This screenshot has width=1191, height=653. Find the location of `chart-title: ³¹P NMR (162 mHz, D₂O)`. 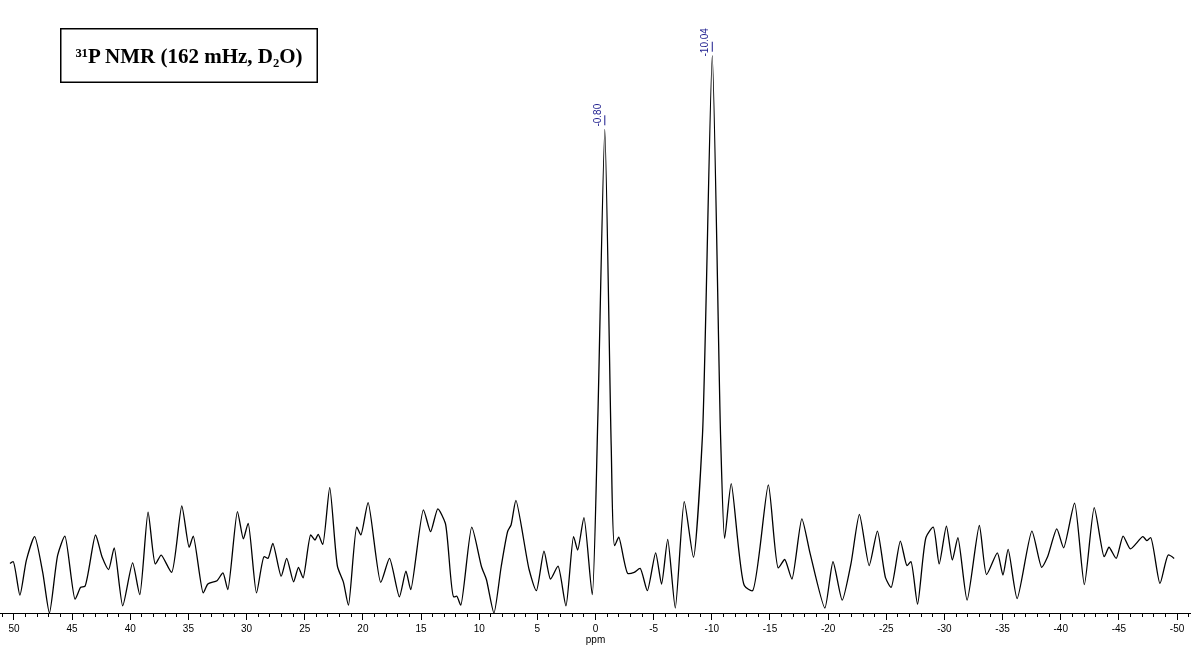

chart-title: ³¹P NMR (162 mHz, D₂O) is located at coordinates (189, 55).